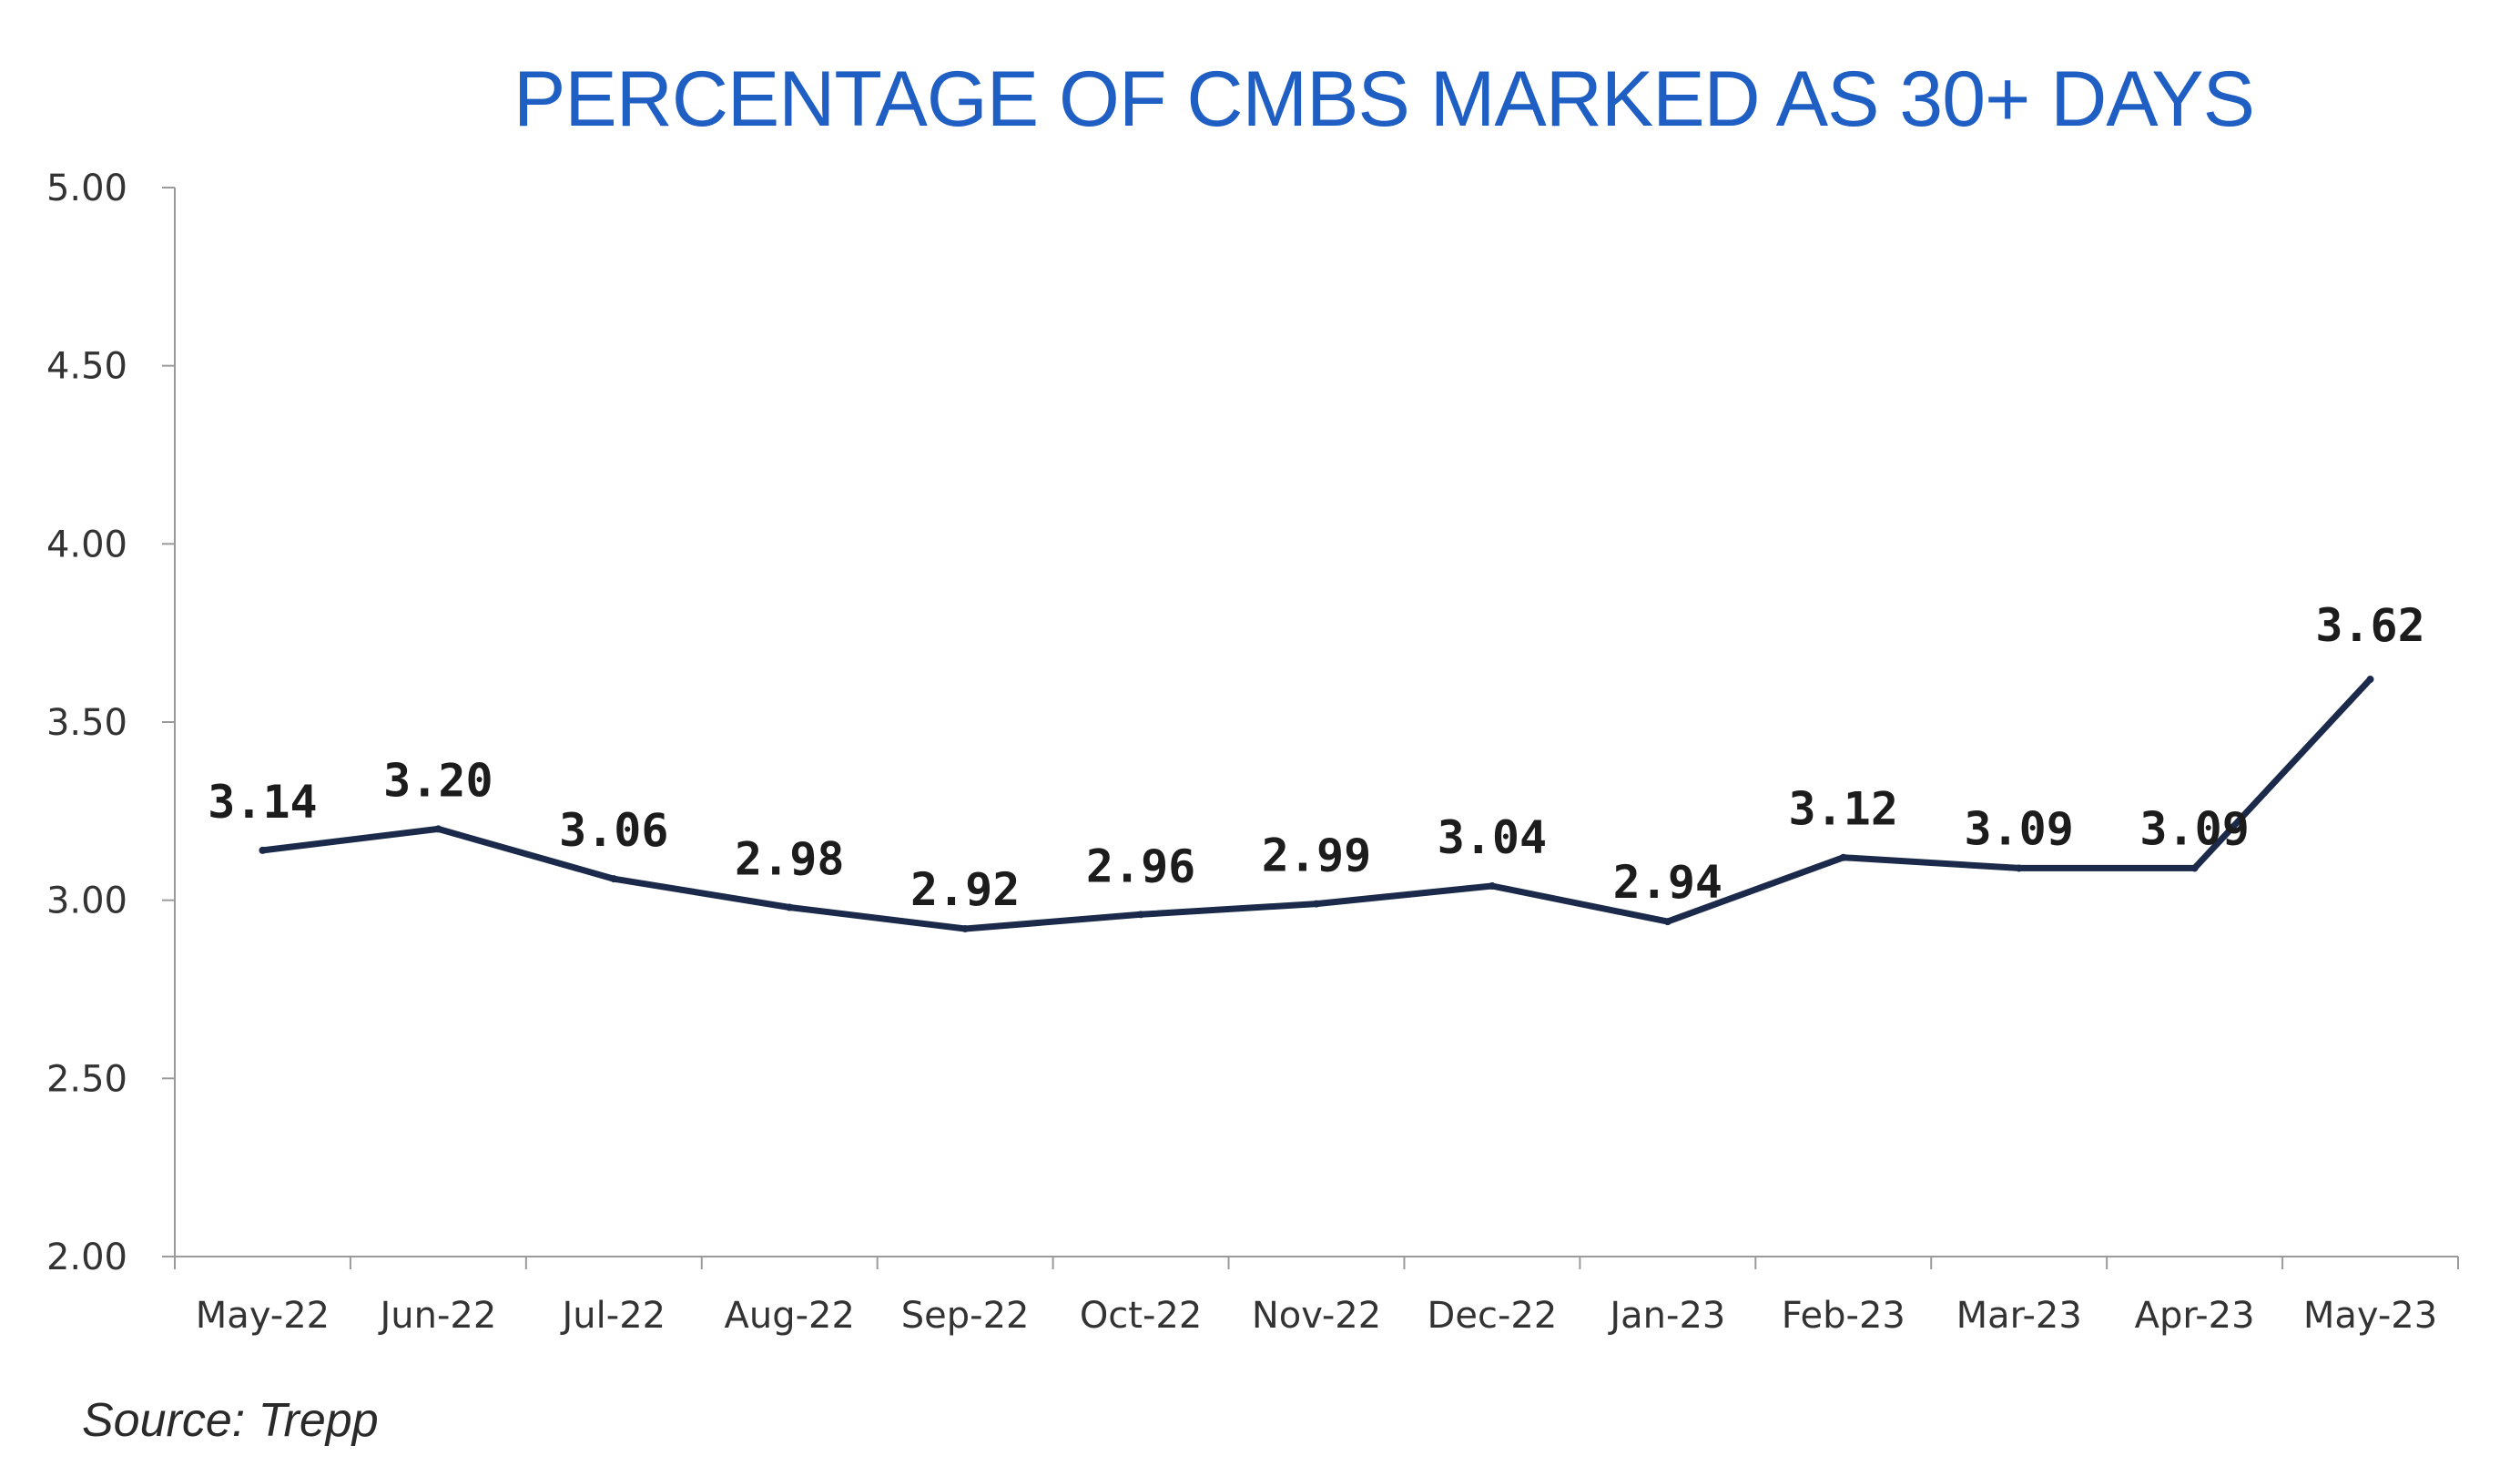 Image resolution: width=2520 pixels, height=1476 pixels. I want to click on y-tick-label: 5.00, so click(87, 189).